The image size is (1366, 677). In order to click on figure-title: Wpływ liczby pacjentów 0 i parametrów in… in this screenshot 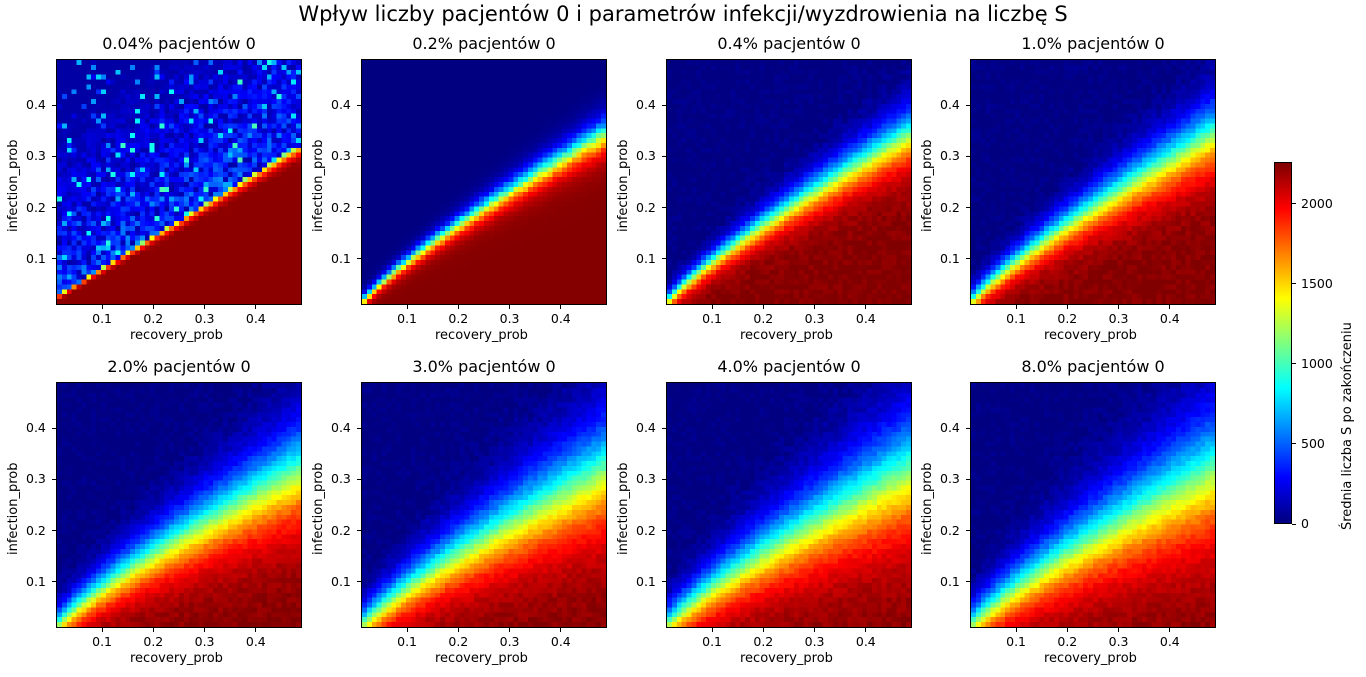, I will do `click(683, 14)`.